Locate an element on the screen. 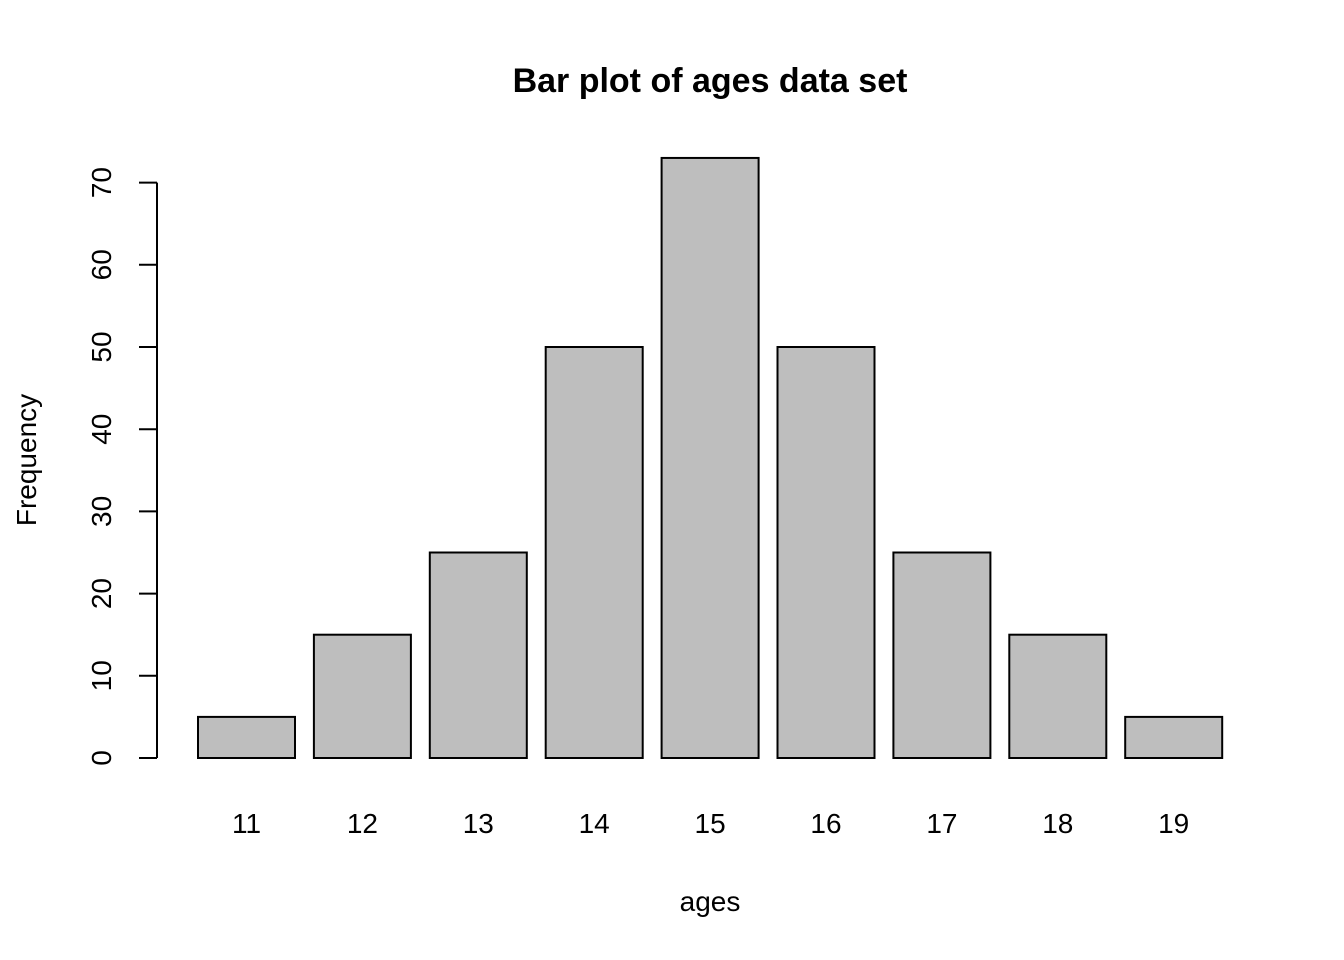  y-tick-label: 10 is located at coordinates (101, 675).